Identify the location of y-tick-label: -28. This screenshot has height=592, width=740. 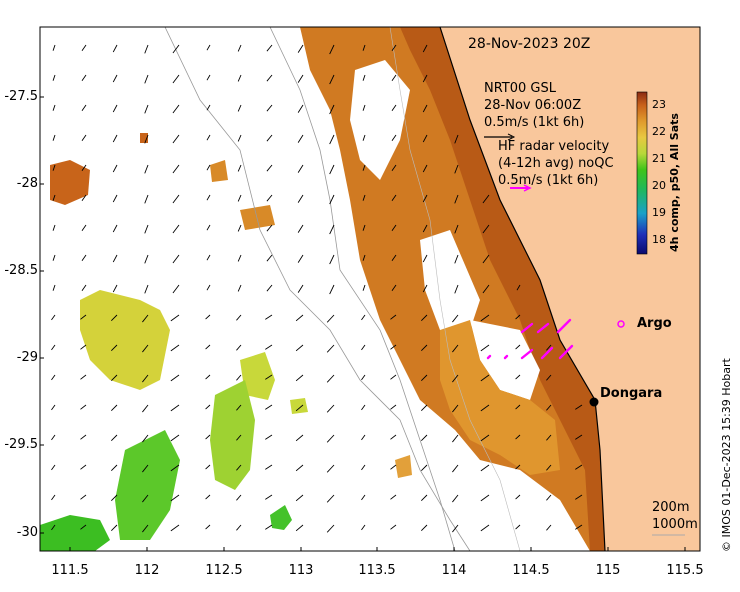
(27, 183).